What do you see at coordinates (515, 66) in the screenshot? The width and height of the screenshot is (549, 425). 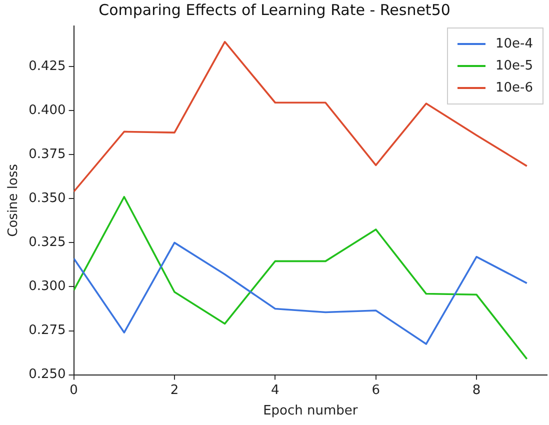 I see `legend-label: 10e-5` at bounding box center [515, 66].